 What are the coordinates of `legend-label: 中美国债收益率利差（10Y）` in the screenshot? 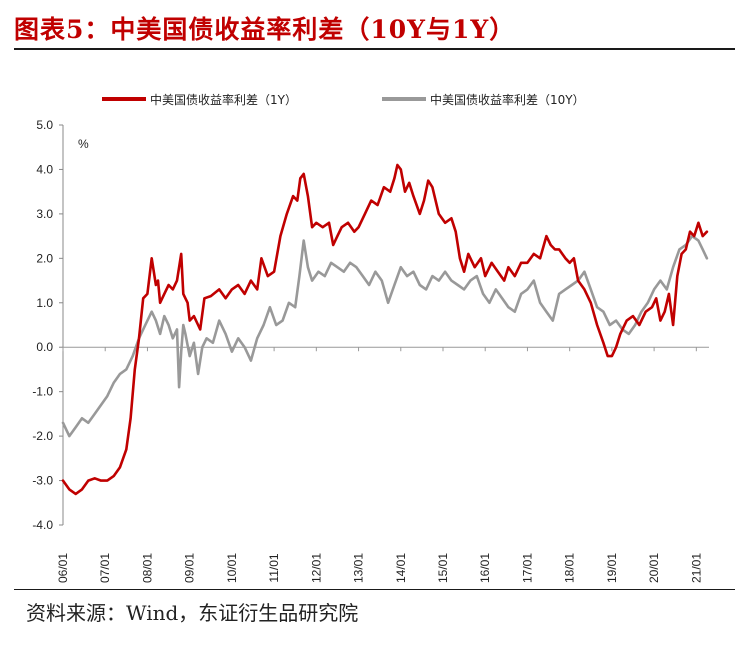 It's located at (507, 99).